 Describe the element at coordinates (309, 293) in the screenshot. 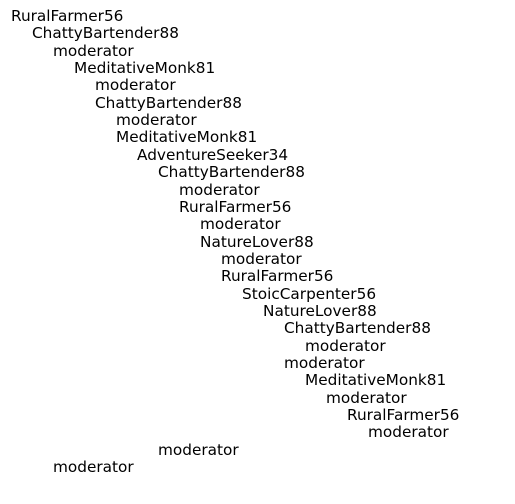

I see `tree-node: StoicCarpenter56` at that location.